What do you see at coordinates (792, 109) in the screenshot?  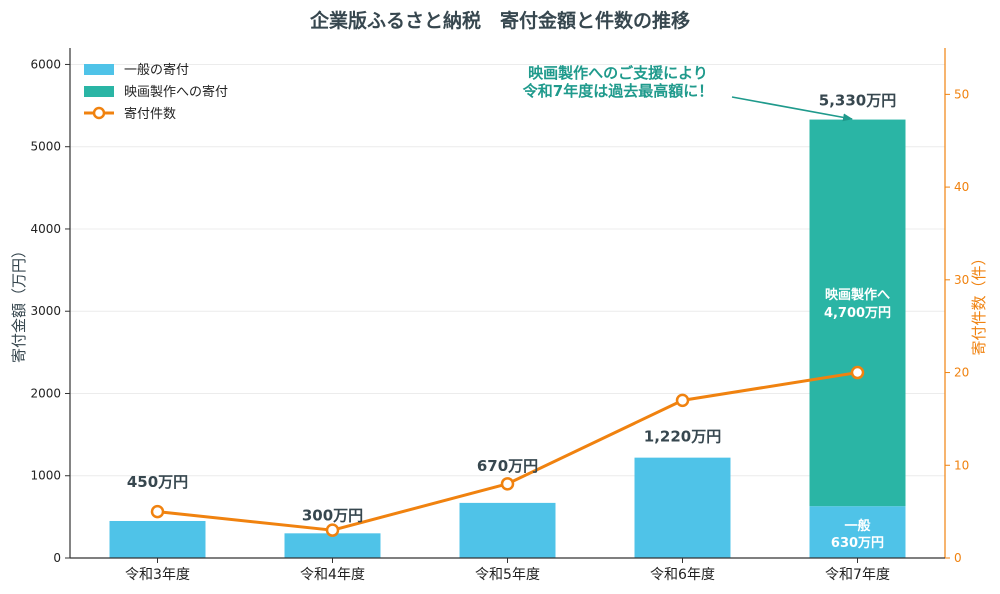 I see `annotation-arrow` at bounding box center [792, 109].